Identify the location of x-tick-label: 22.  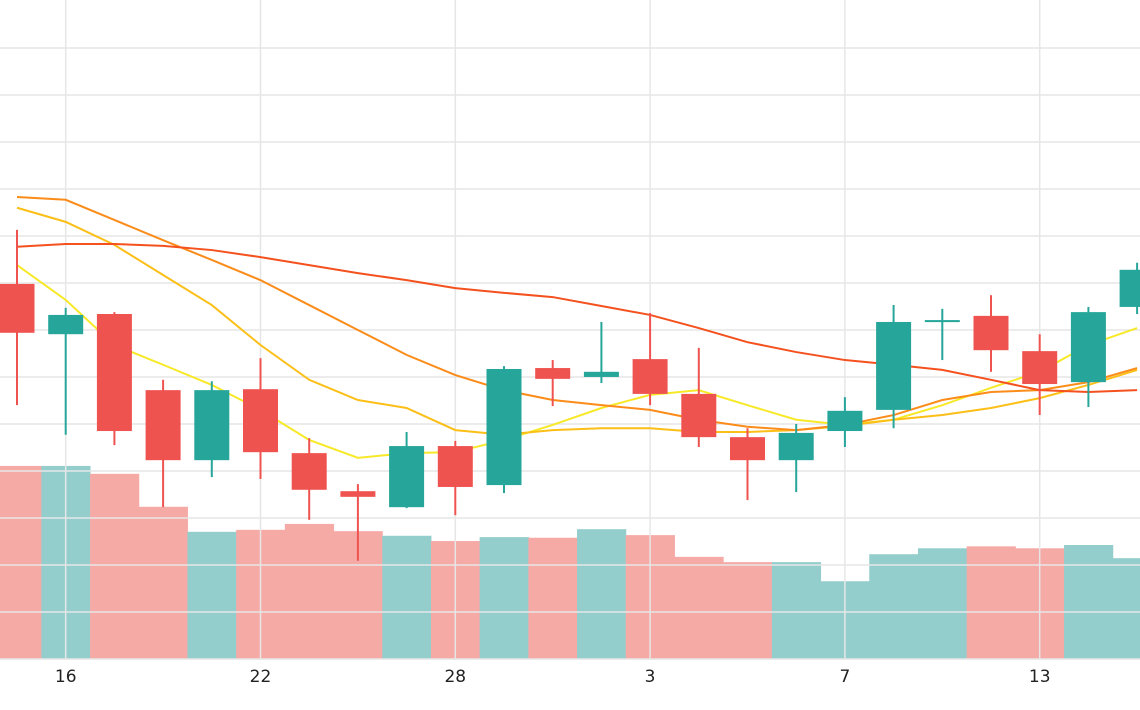
(261, 677).